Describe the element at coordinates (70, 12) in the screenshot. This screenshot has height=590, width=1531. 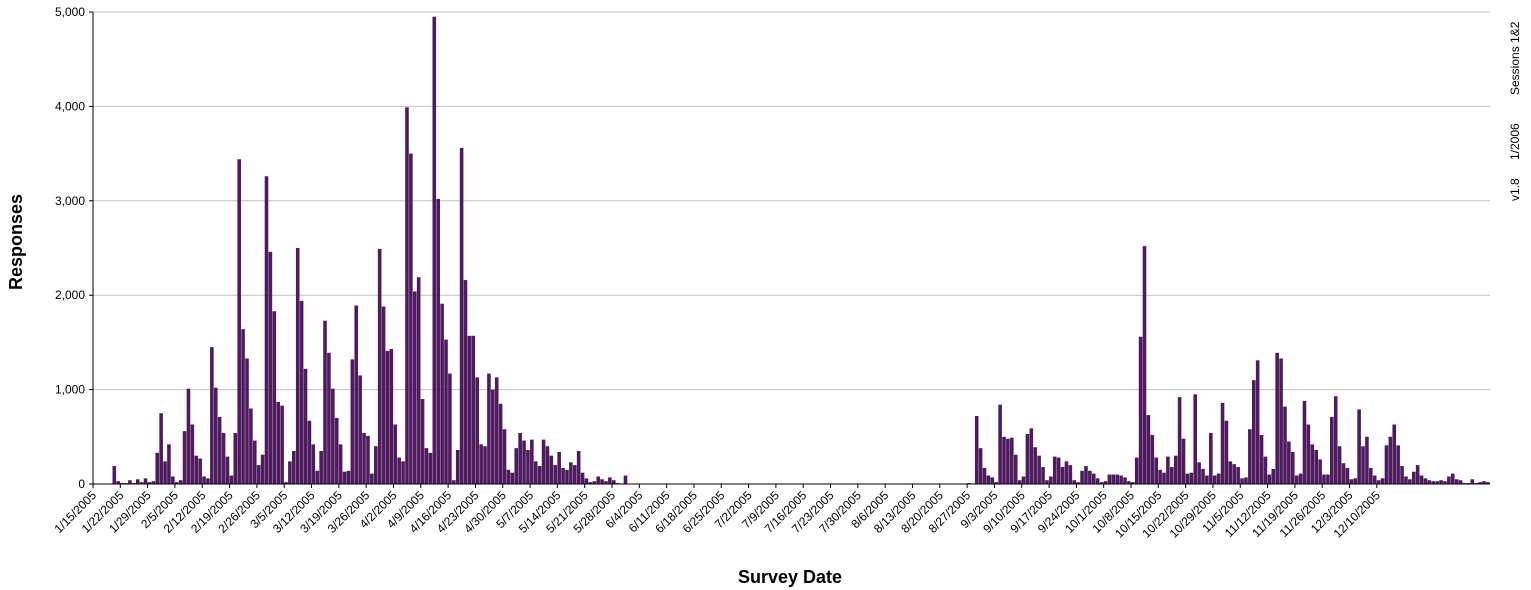
I see `y-tick-label-5: 5,000` at that location.